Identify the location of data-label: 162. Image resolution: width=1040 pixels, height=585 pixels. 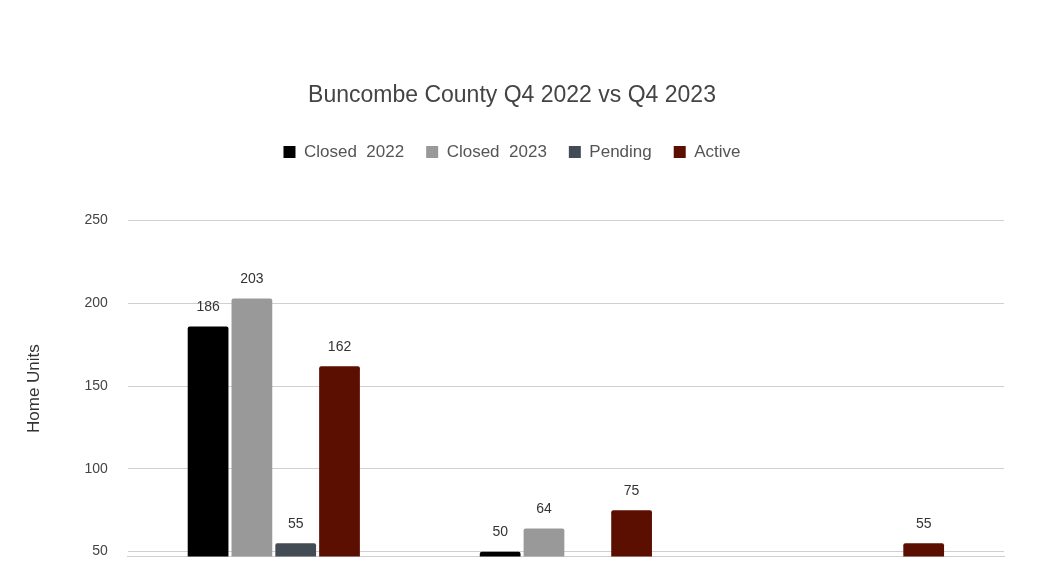
(339, 346).